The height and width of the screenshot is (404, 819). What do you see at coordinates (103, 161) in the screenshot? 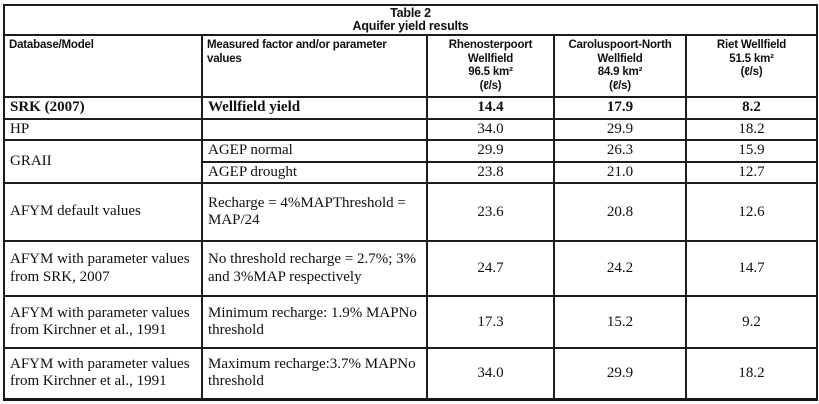
I see `cell-database-model: GRAII` at bounding box center [103, 161].